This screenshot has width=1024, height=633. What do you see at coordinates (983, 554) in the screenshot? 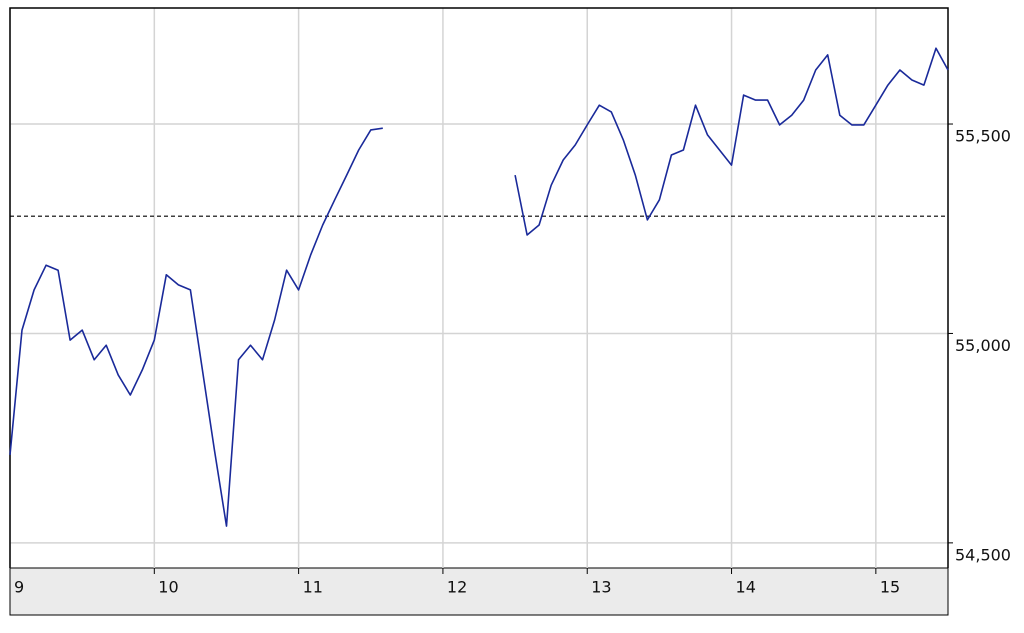
I see `y-tick-label: 54,500` at bounding box center [983, 554].